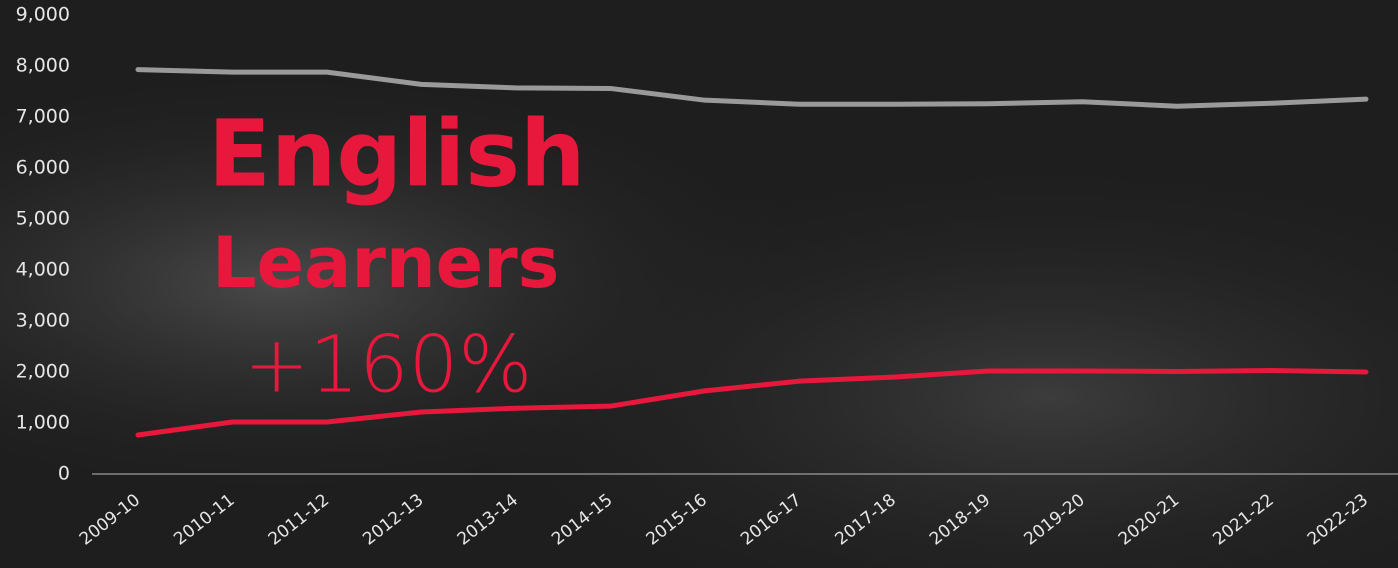 The height and width of the screenshot is (568, 1398). I want to click on y-tick-label: 3,000, so click(43, 321).